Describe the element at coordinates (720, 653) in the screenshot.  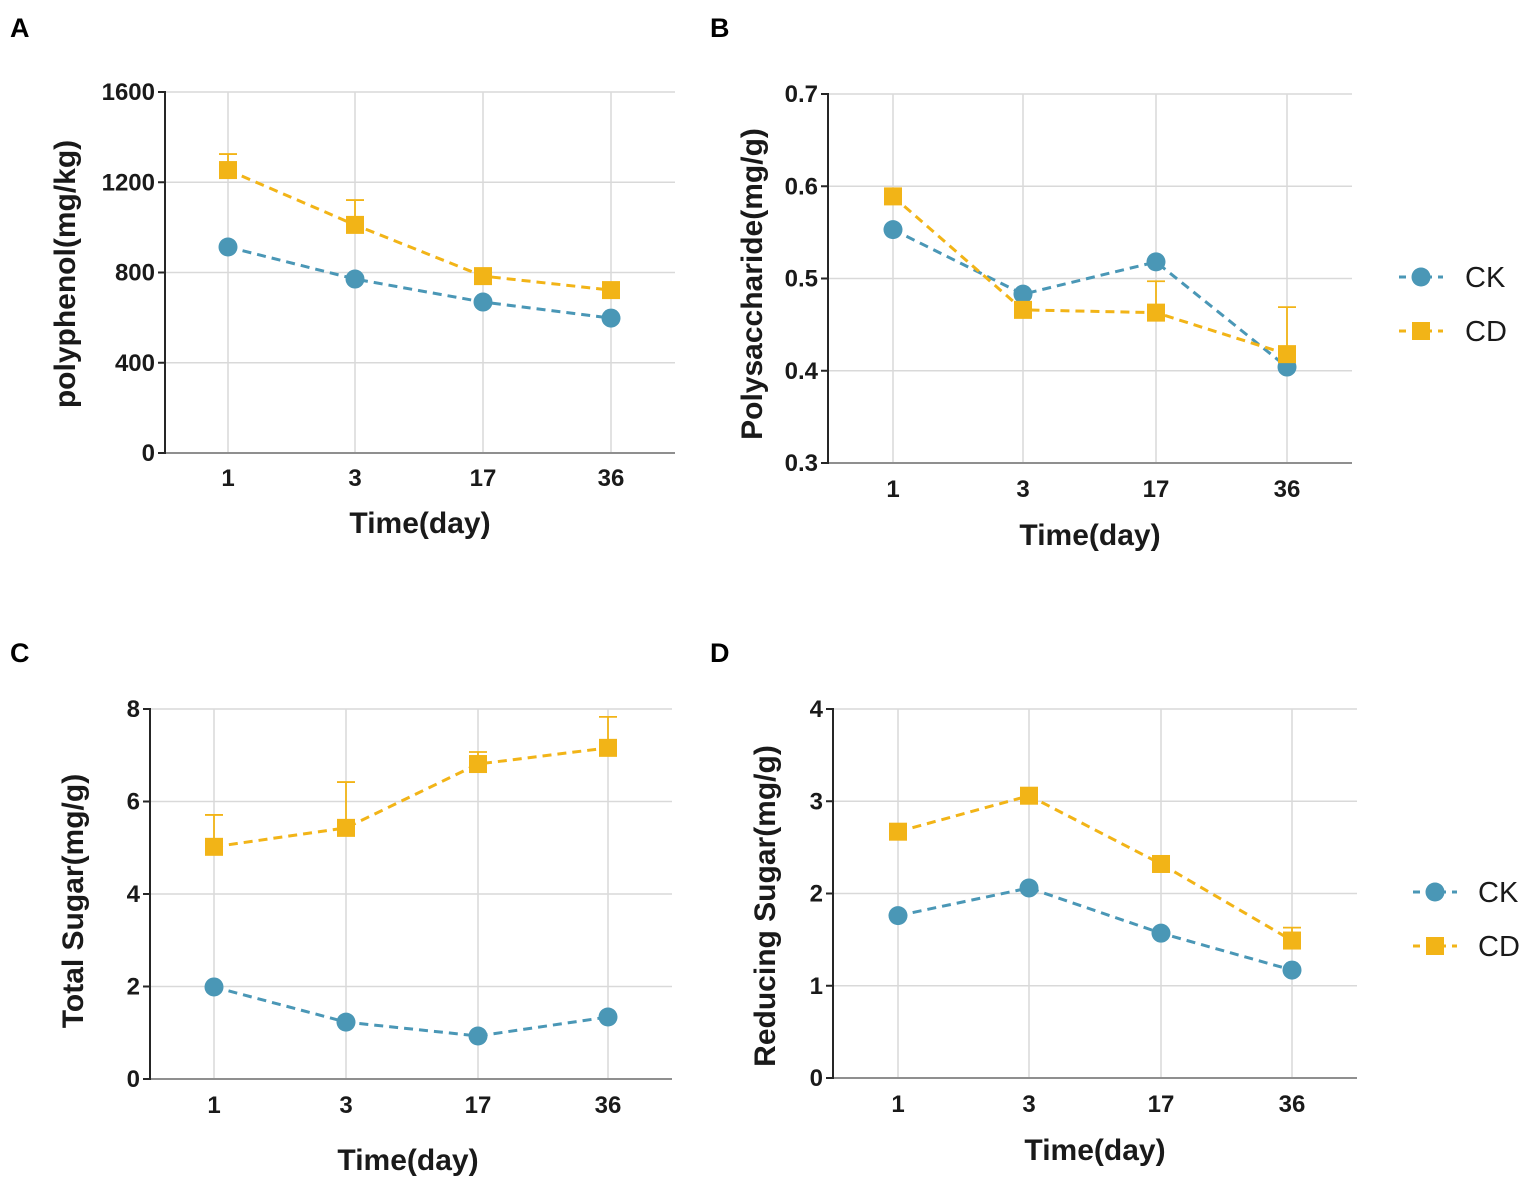
I see `panel-label: D` at that location.